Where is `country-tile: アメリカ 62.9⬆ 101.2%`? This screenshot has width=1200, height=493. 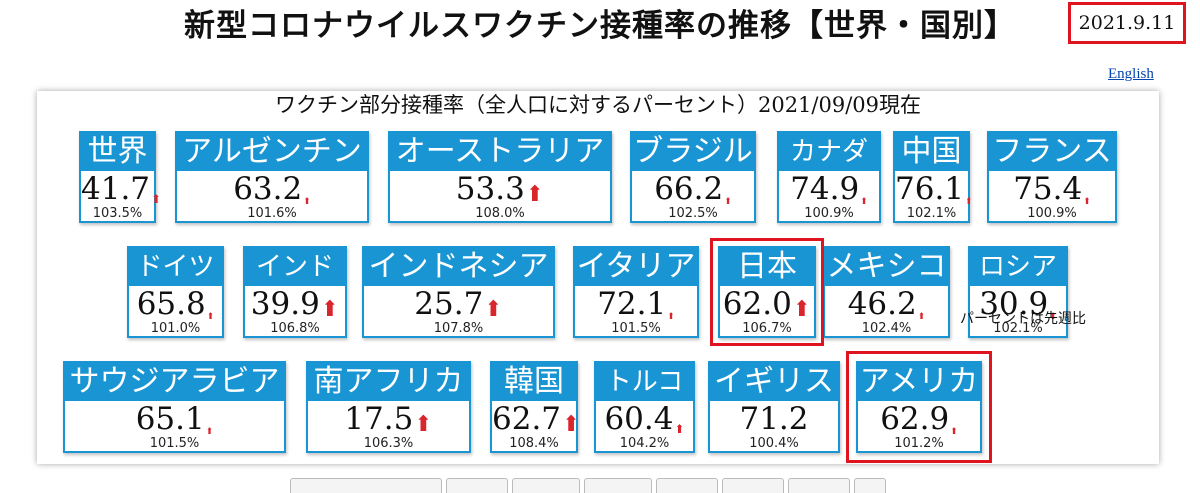
country-tile: アメリカ 62.9⬆ 101.2% is located at coordinates (919, 407).